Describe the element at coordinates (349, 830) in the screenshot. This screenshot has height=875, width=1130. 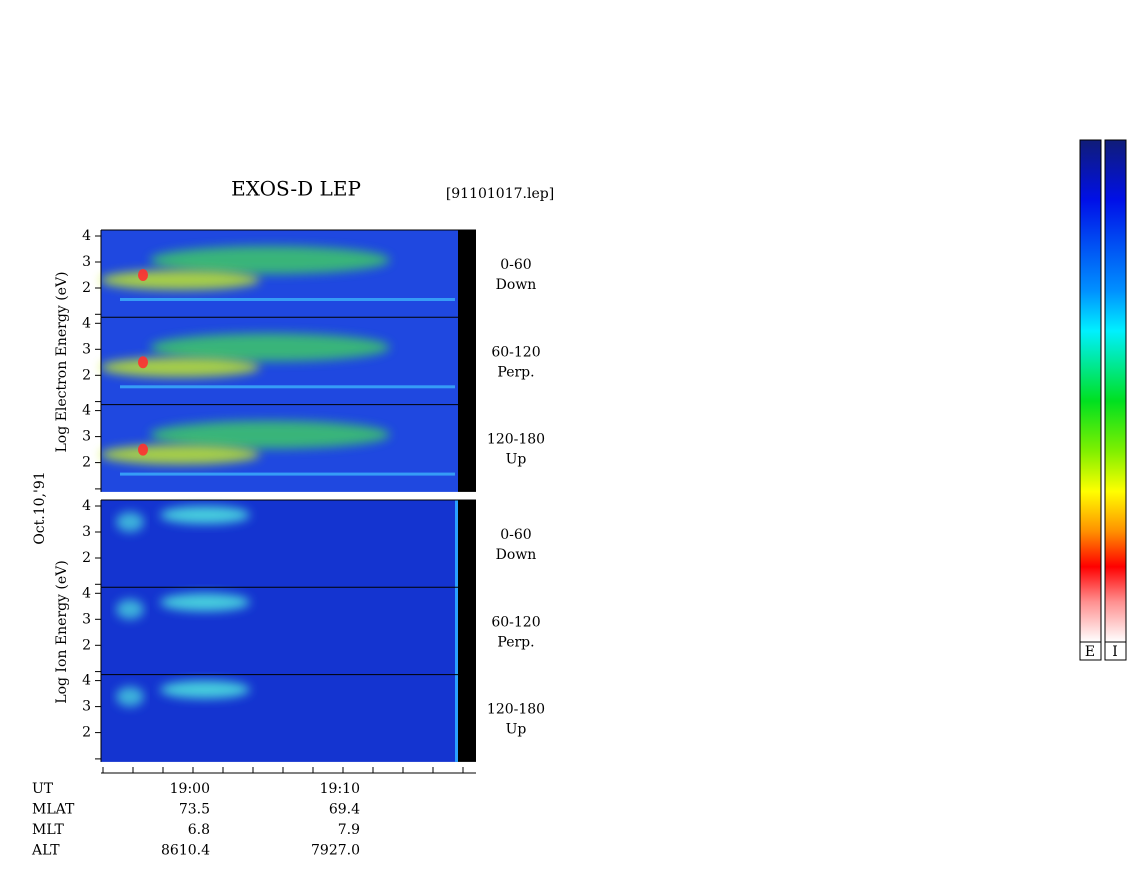
I see `row-value: 7.9` at that location.